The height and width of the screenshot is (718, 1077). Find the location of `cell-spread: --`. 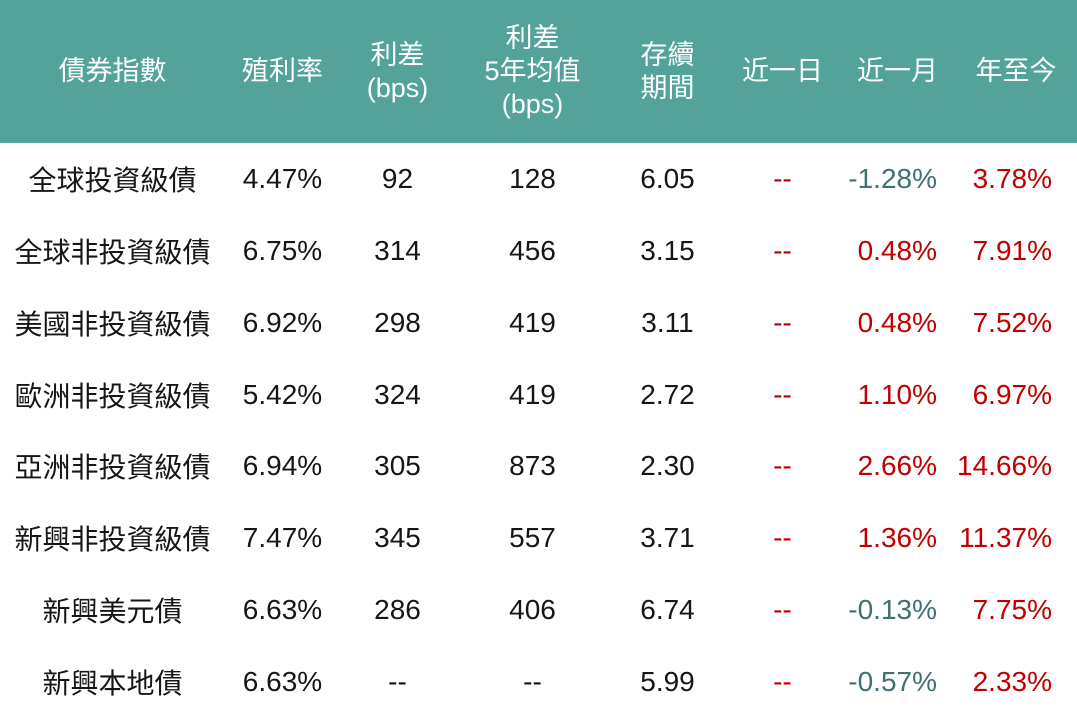

cell-spread: -- is located at coordinates (397, 682).